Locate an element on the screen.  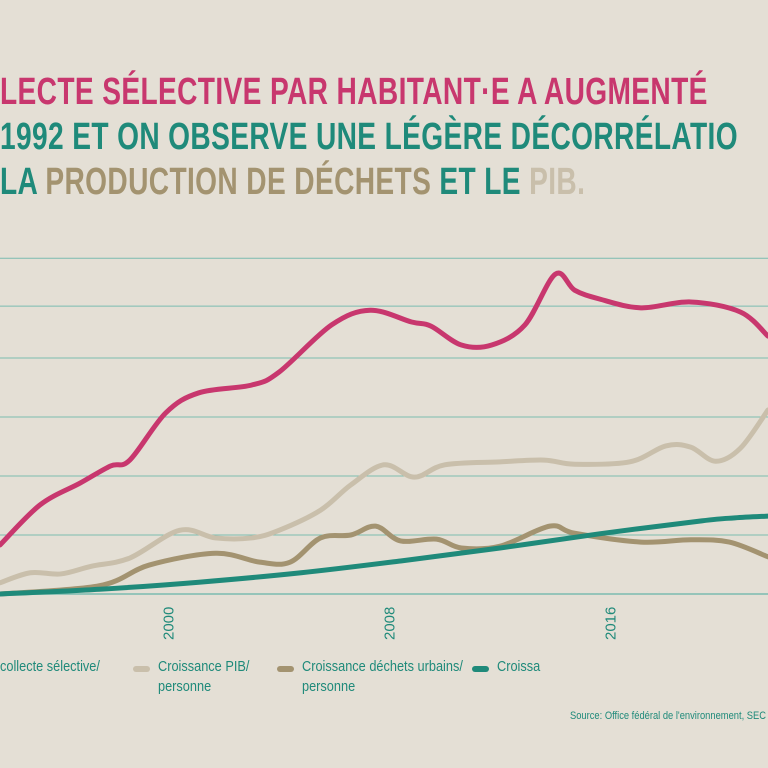
legend-label: collecte sélective/ is located at coordinates (50, 667).